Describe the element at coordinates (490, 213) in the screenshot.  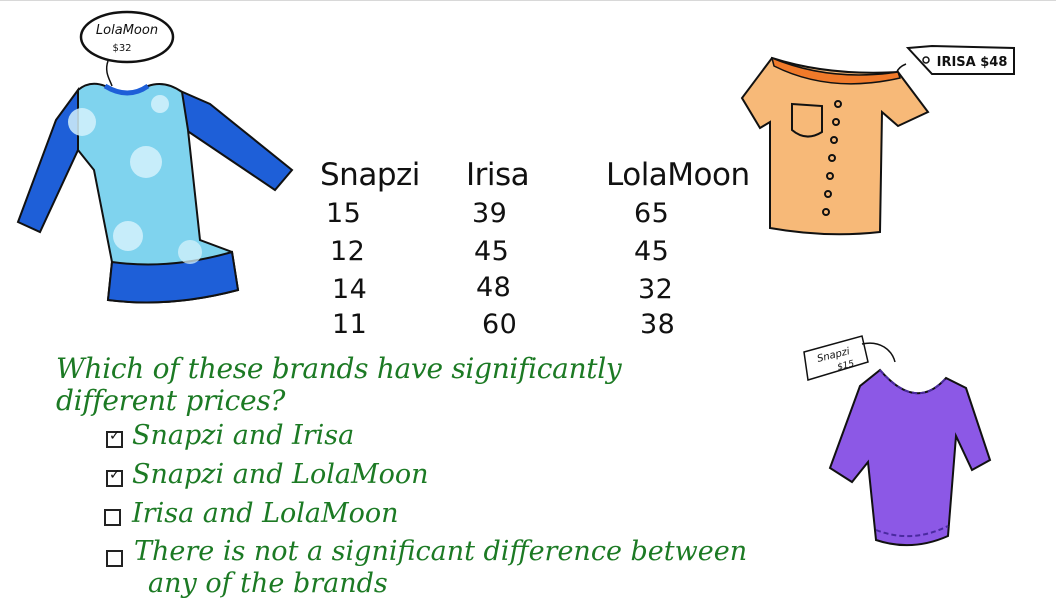
I see `table-cell: 39` at that location.